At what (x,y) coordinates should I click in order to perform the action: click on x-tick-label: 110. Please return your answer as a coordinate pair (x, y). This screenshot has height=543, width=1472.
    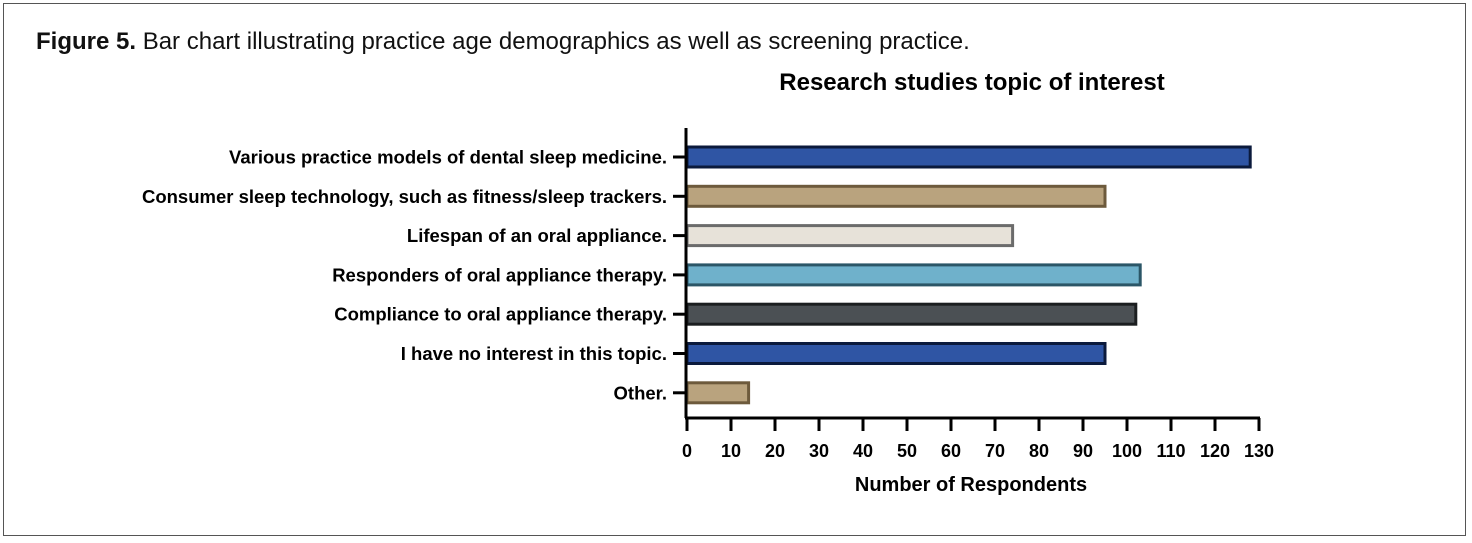
    Looking at the image, I should click on (1170, 451).